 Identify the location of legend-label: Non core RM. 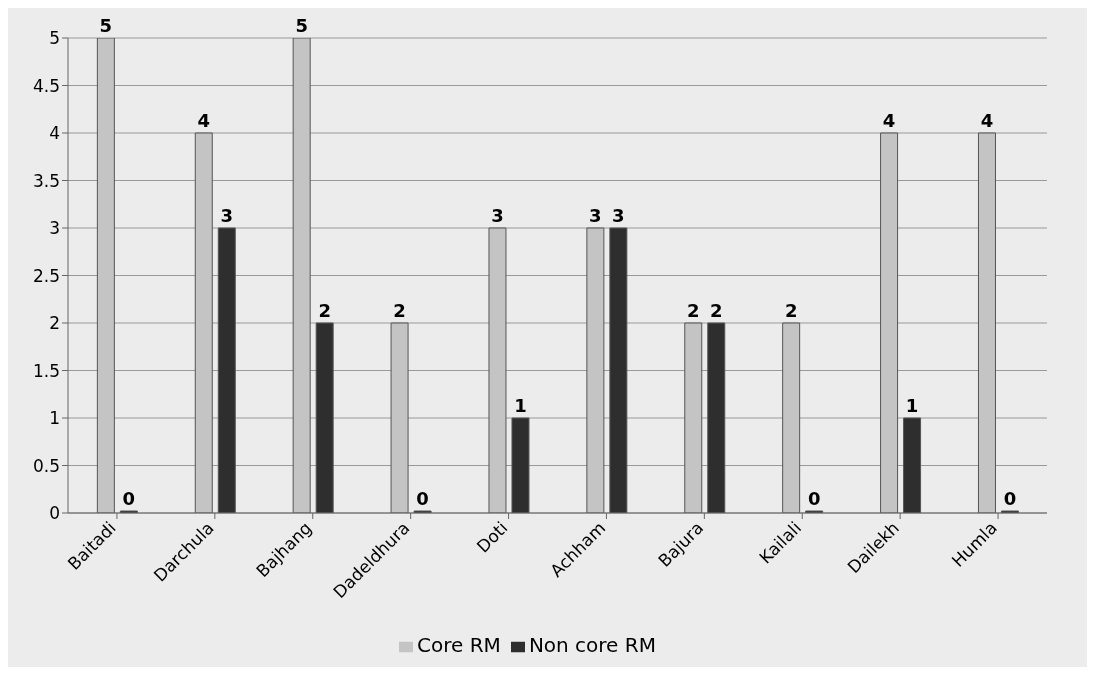
(592, 645).